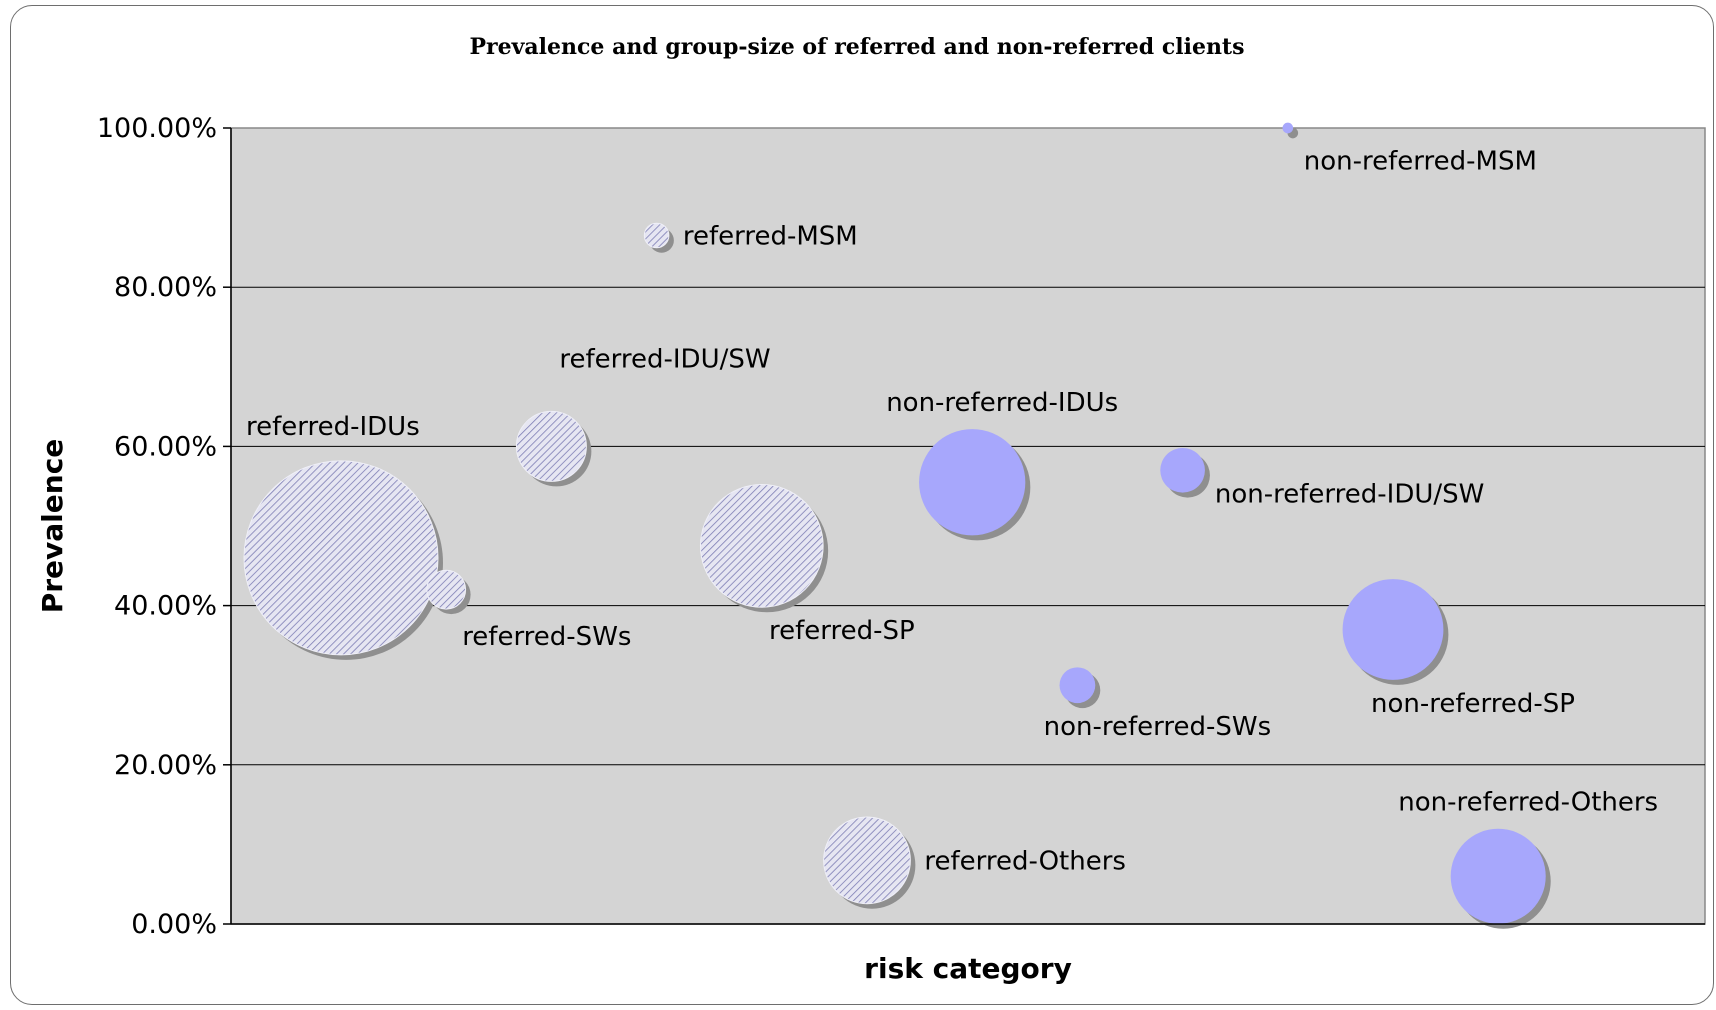 The height and width of the screenshot is (1010, 1716). Describe the element at coordinates (1158, 727) in the screenshot. I see `bubble-label: non-referred-SWs` at that location.